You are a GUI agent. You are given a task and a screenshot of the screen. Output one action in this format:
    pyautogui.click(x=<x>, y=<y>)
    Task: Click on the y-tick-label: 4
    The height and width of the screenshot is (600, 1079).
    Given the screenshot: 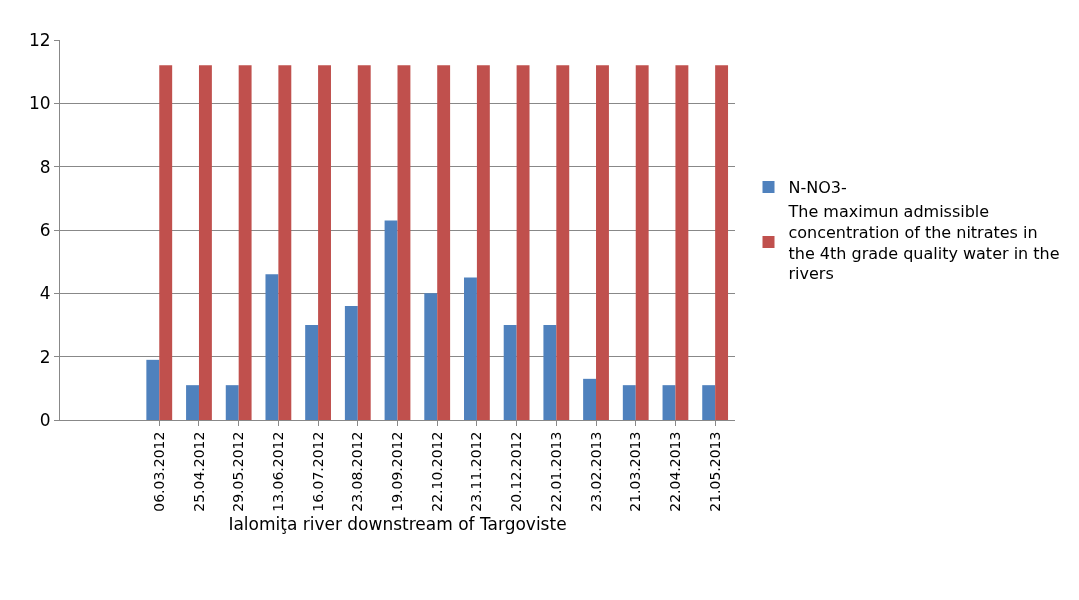 What is the action you would take?
    pyautogui.click(x=45, y=293)
    